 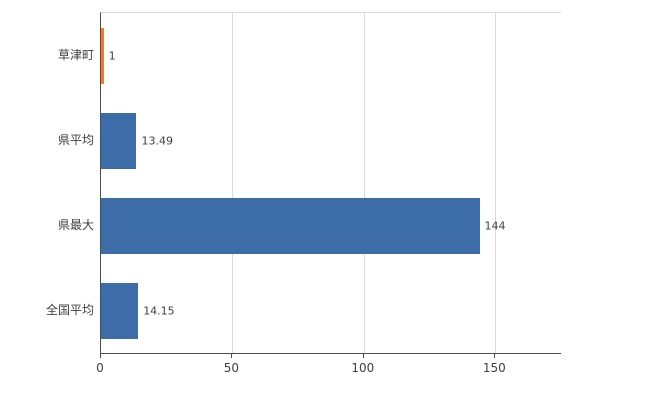 What do you see at coordinates (75, 225) in the screenshot?
I see `category-label: 県最大` at bounding box center [75, 225].